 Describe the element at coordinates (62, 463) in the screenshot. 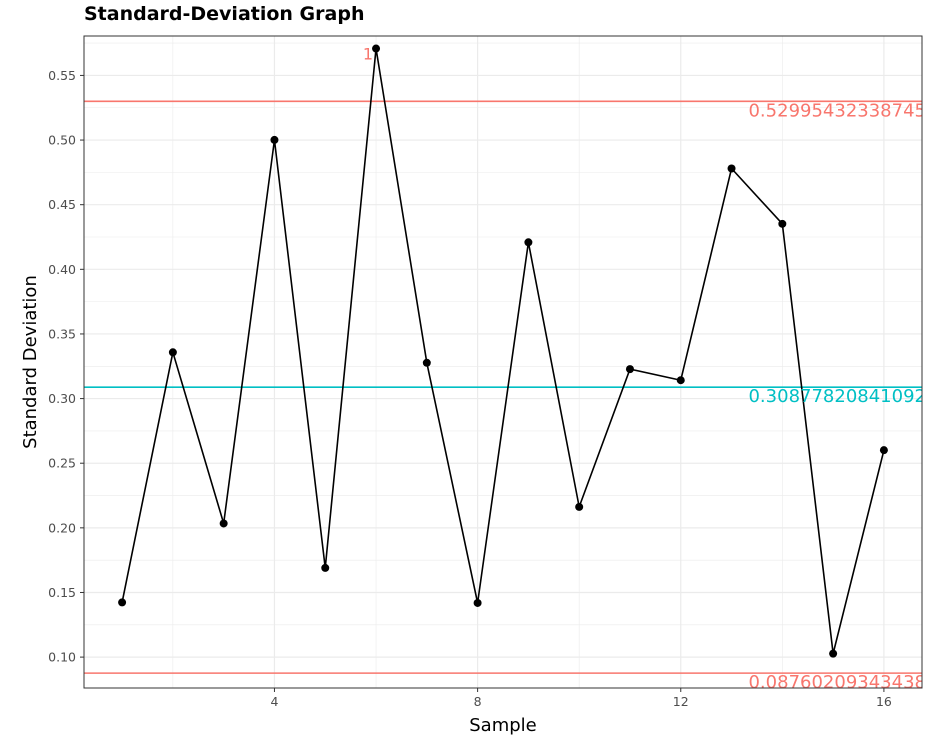

I see `y-tick-label: 0.25` at that location.